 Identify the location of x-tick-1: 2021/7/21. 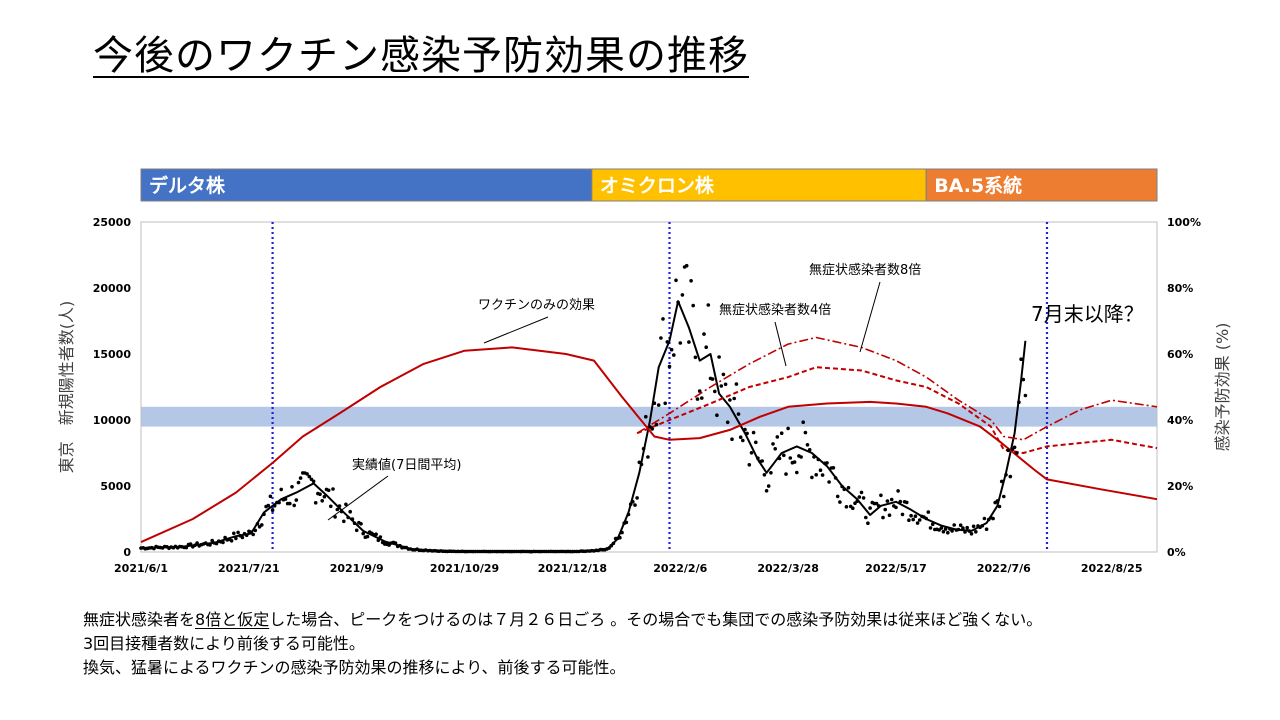
(249, 568).